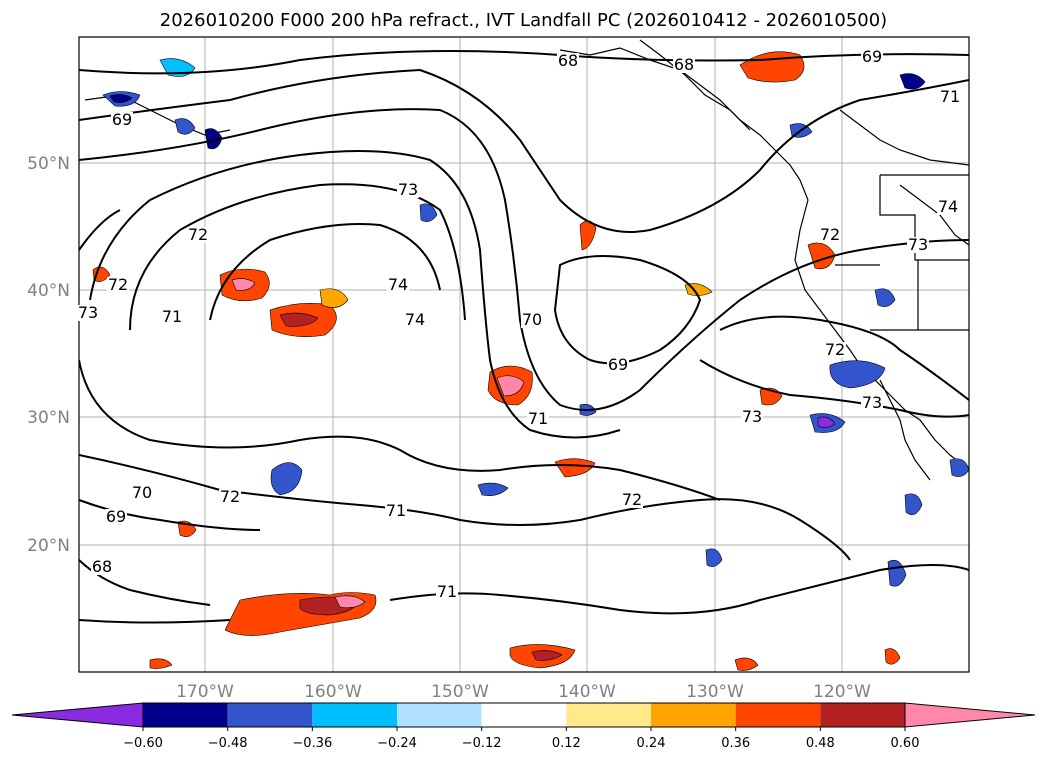 This screenshot has width=1047, height=765. Describe the element at coordinates (228, 743) in the screenshot. I see `colorbar-tick-label: −0.48` at that location.